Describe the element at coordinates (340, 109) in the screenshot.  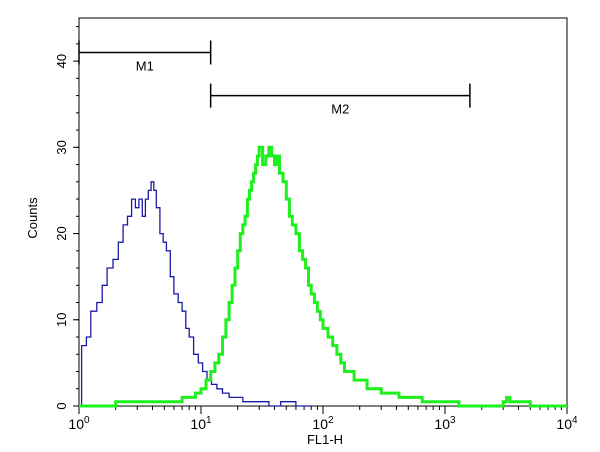
I see `marker-m2-label: M2` at that location.